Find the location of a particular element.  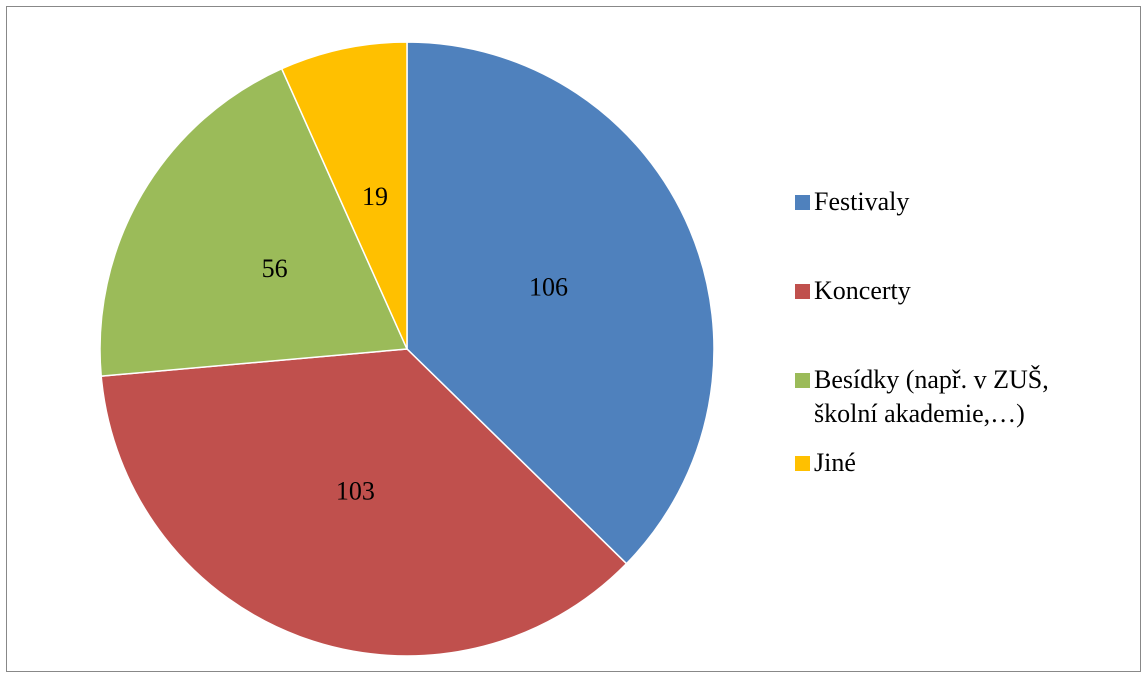

data-label: 103 is located at coordinates (355, 491).